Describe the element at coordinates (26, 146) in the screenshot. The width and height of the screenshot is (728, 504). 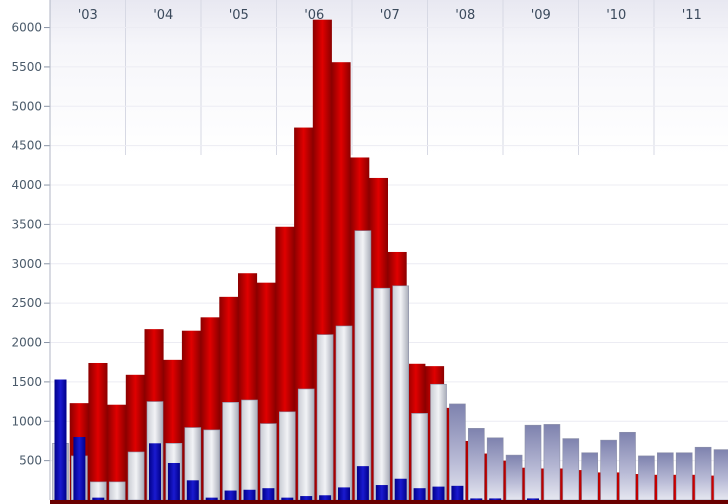
I see `y-tick-label: 4500` at that location.